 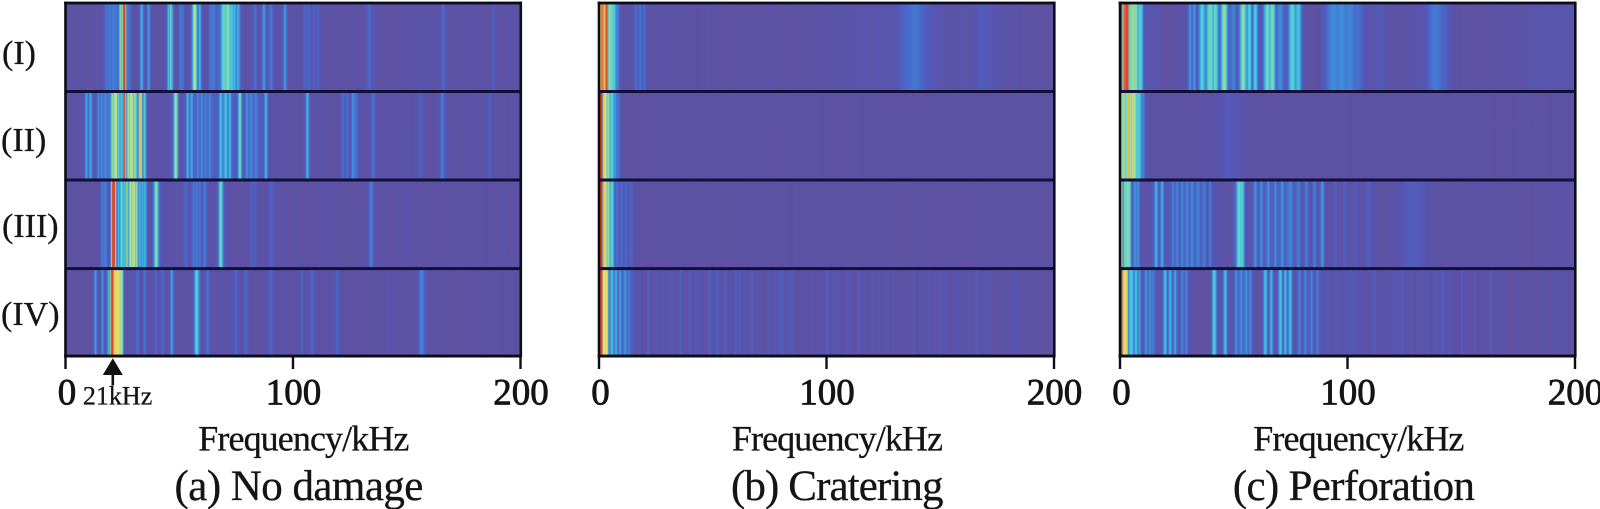 I want to click on svg-text: (I), so click(x=19, y=53).